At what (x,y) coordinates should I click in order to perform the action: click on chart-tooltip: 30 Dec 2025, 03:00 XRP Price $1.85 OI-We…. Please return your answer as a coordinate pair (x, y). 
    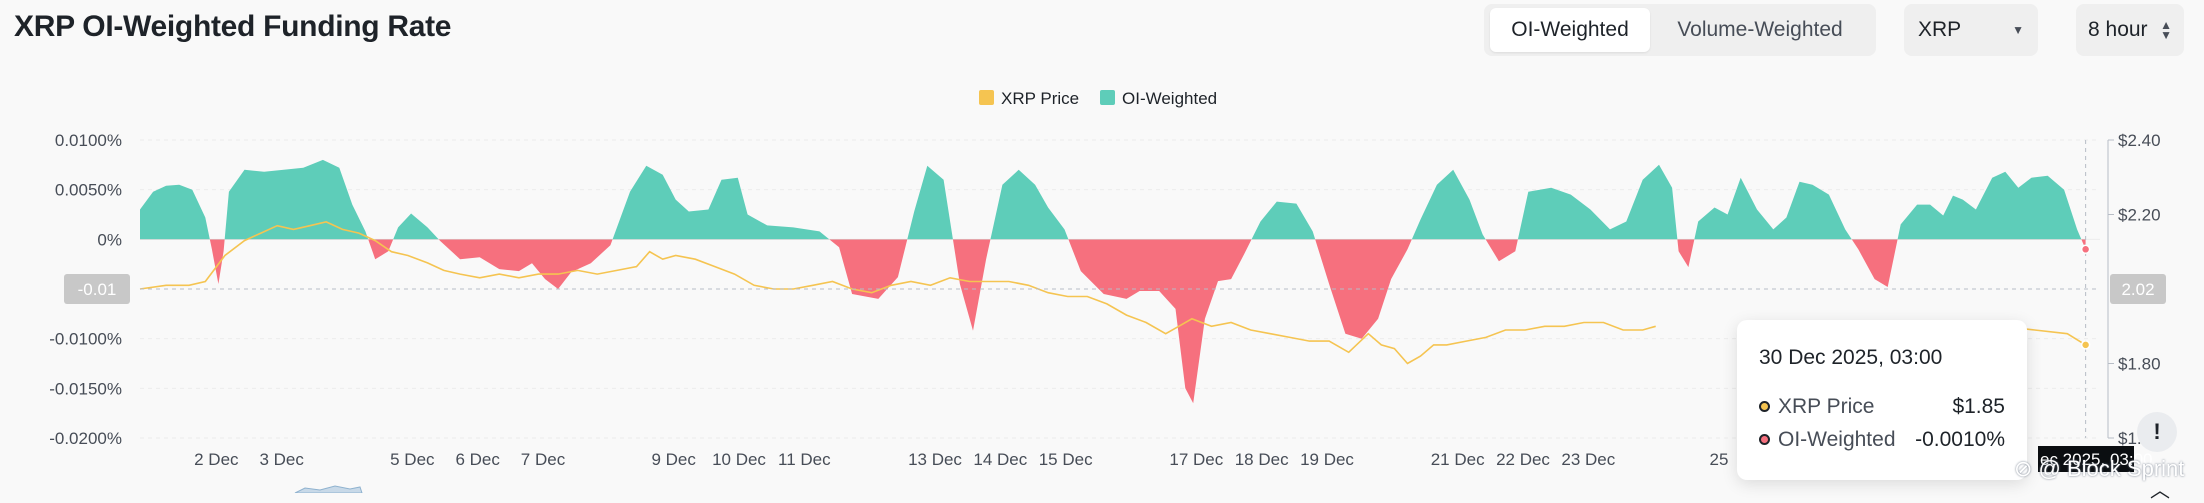
    Looking at the image, I should click on (1882, 400).